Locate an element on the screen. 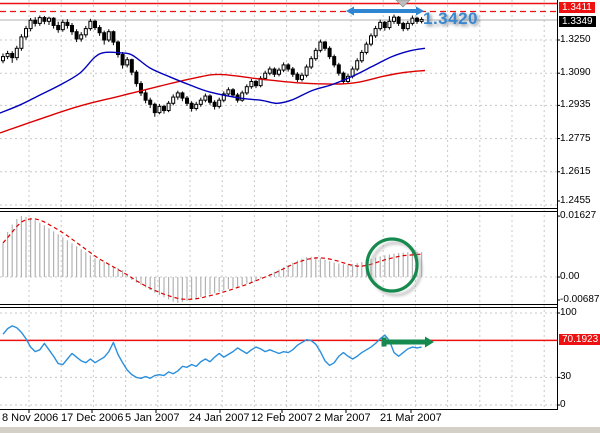 The width and height of the screenshot is (600, 433). price-scale-label: 1.2615 is located at coordinates (575, 171).